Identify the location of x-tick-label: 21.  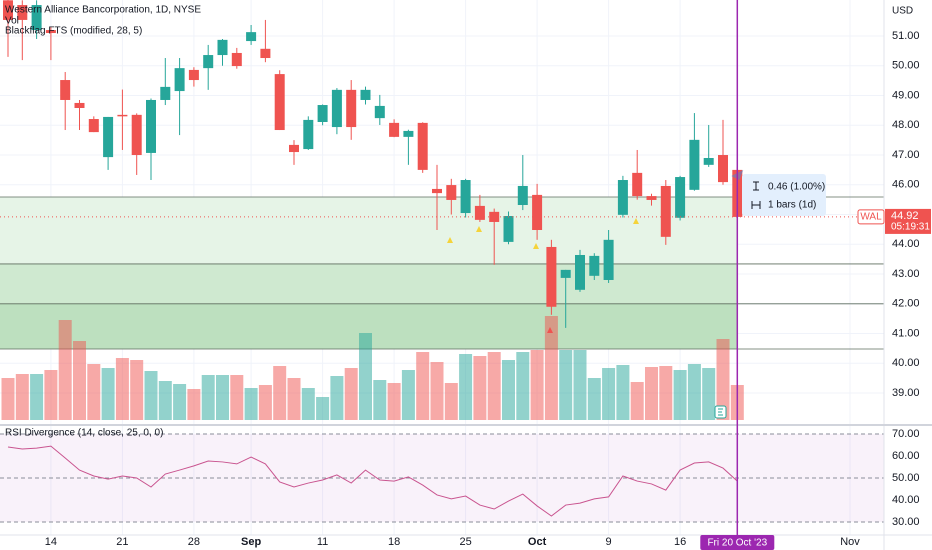
(122, 542).